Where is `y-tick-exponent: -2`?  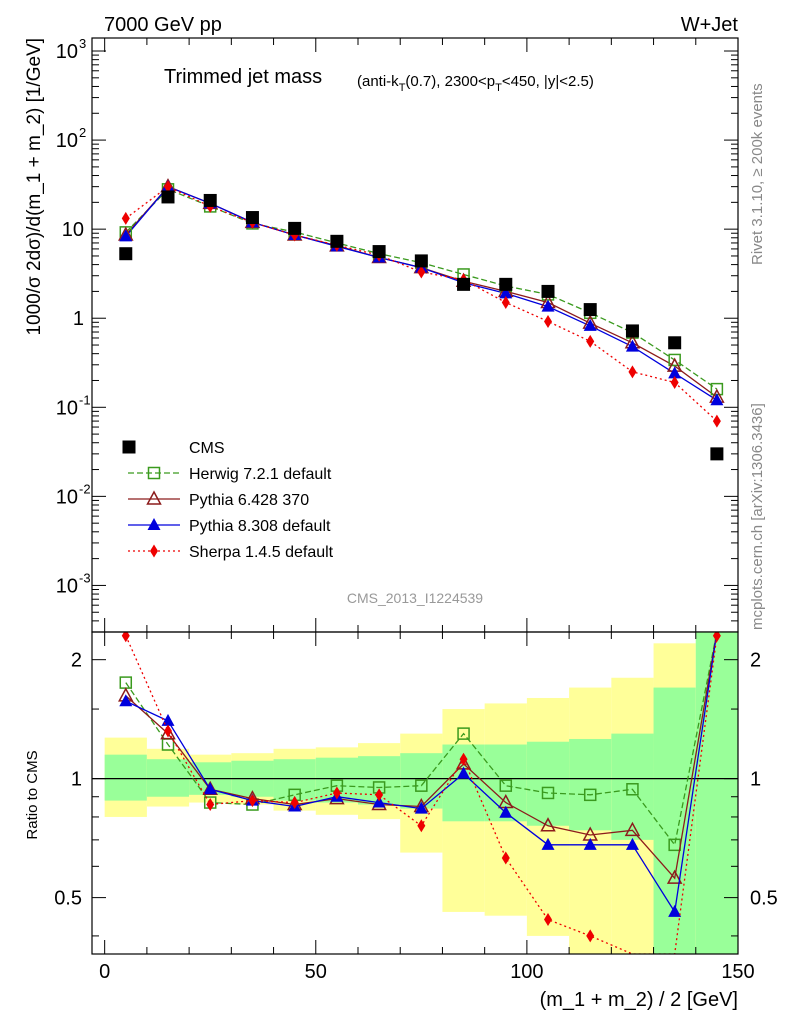
y-tick-exponent: -2 is located at coordinates (85, 488).